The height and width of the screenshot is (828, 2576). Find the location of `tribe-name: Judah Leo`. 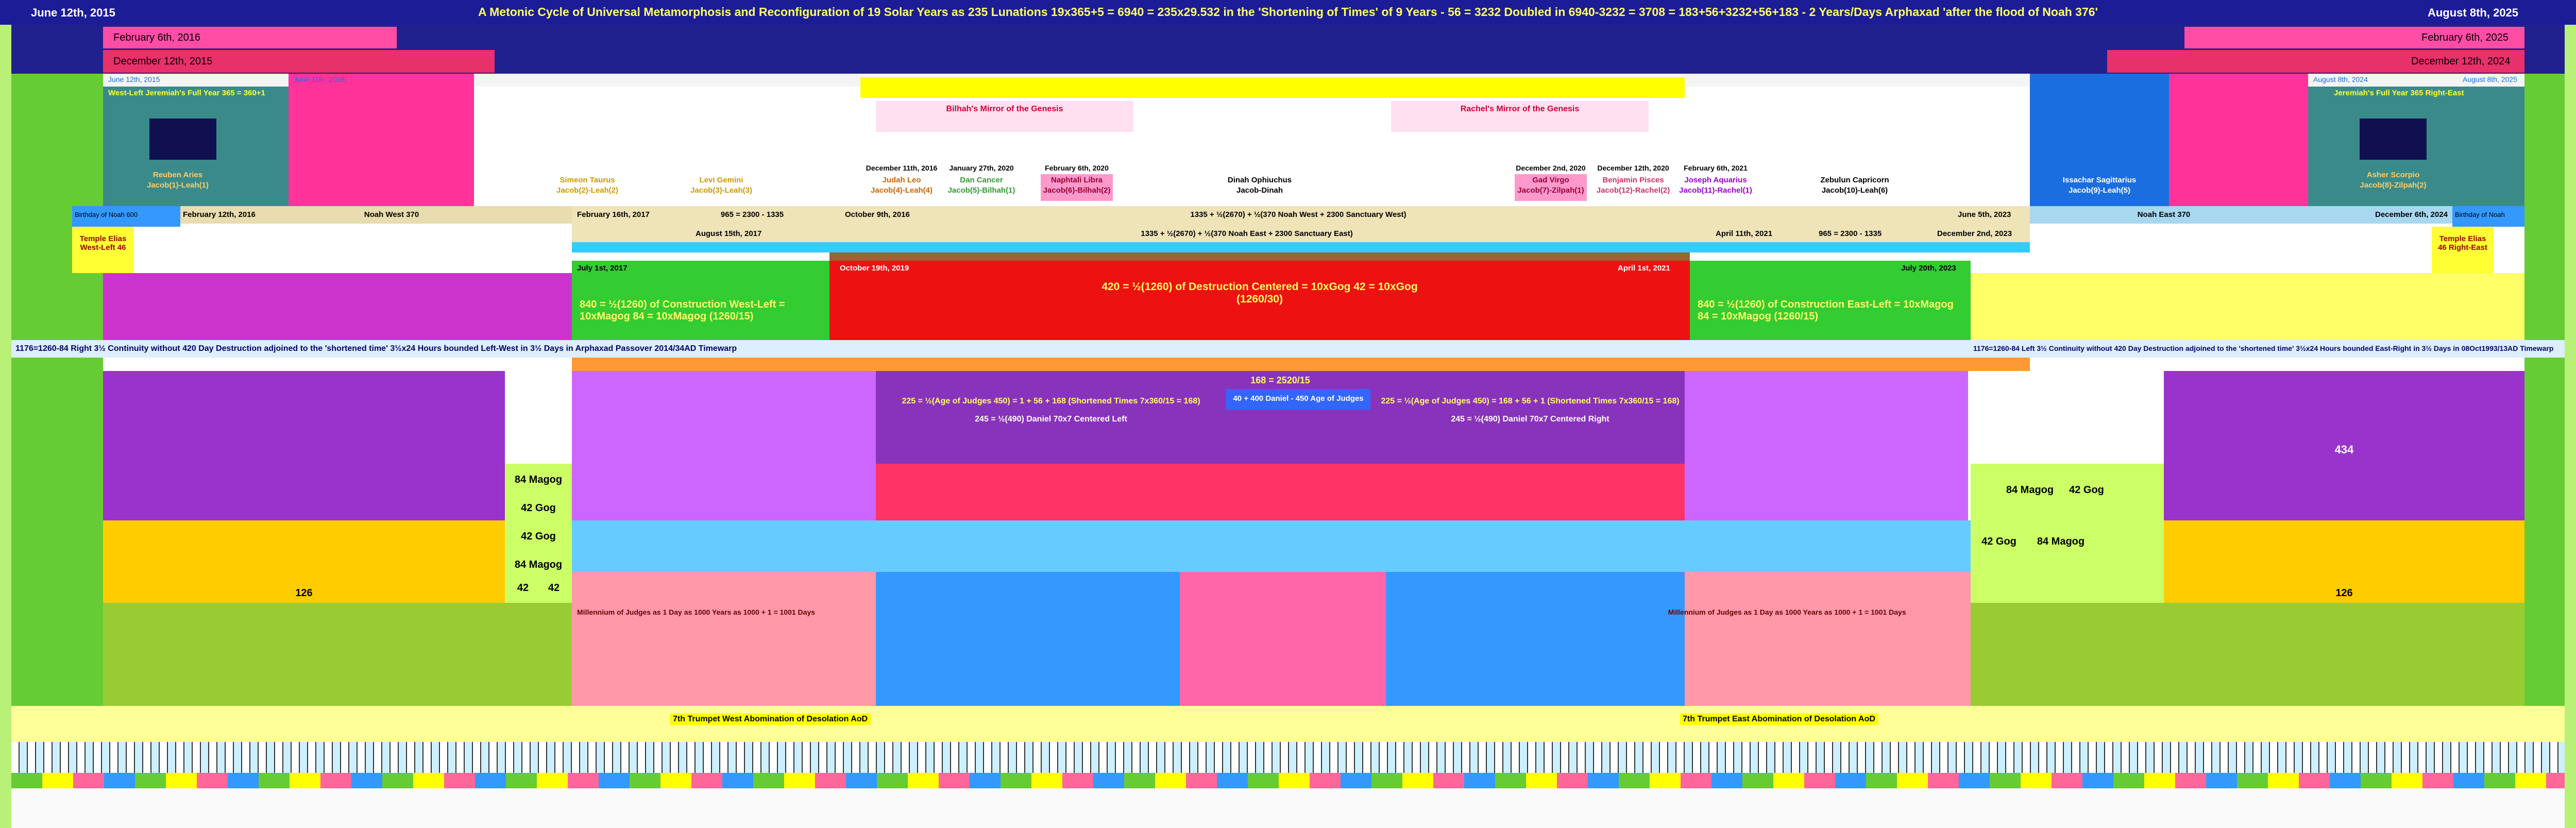

tribe-name: Judah Leo is located at coordinates (901, 180).